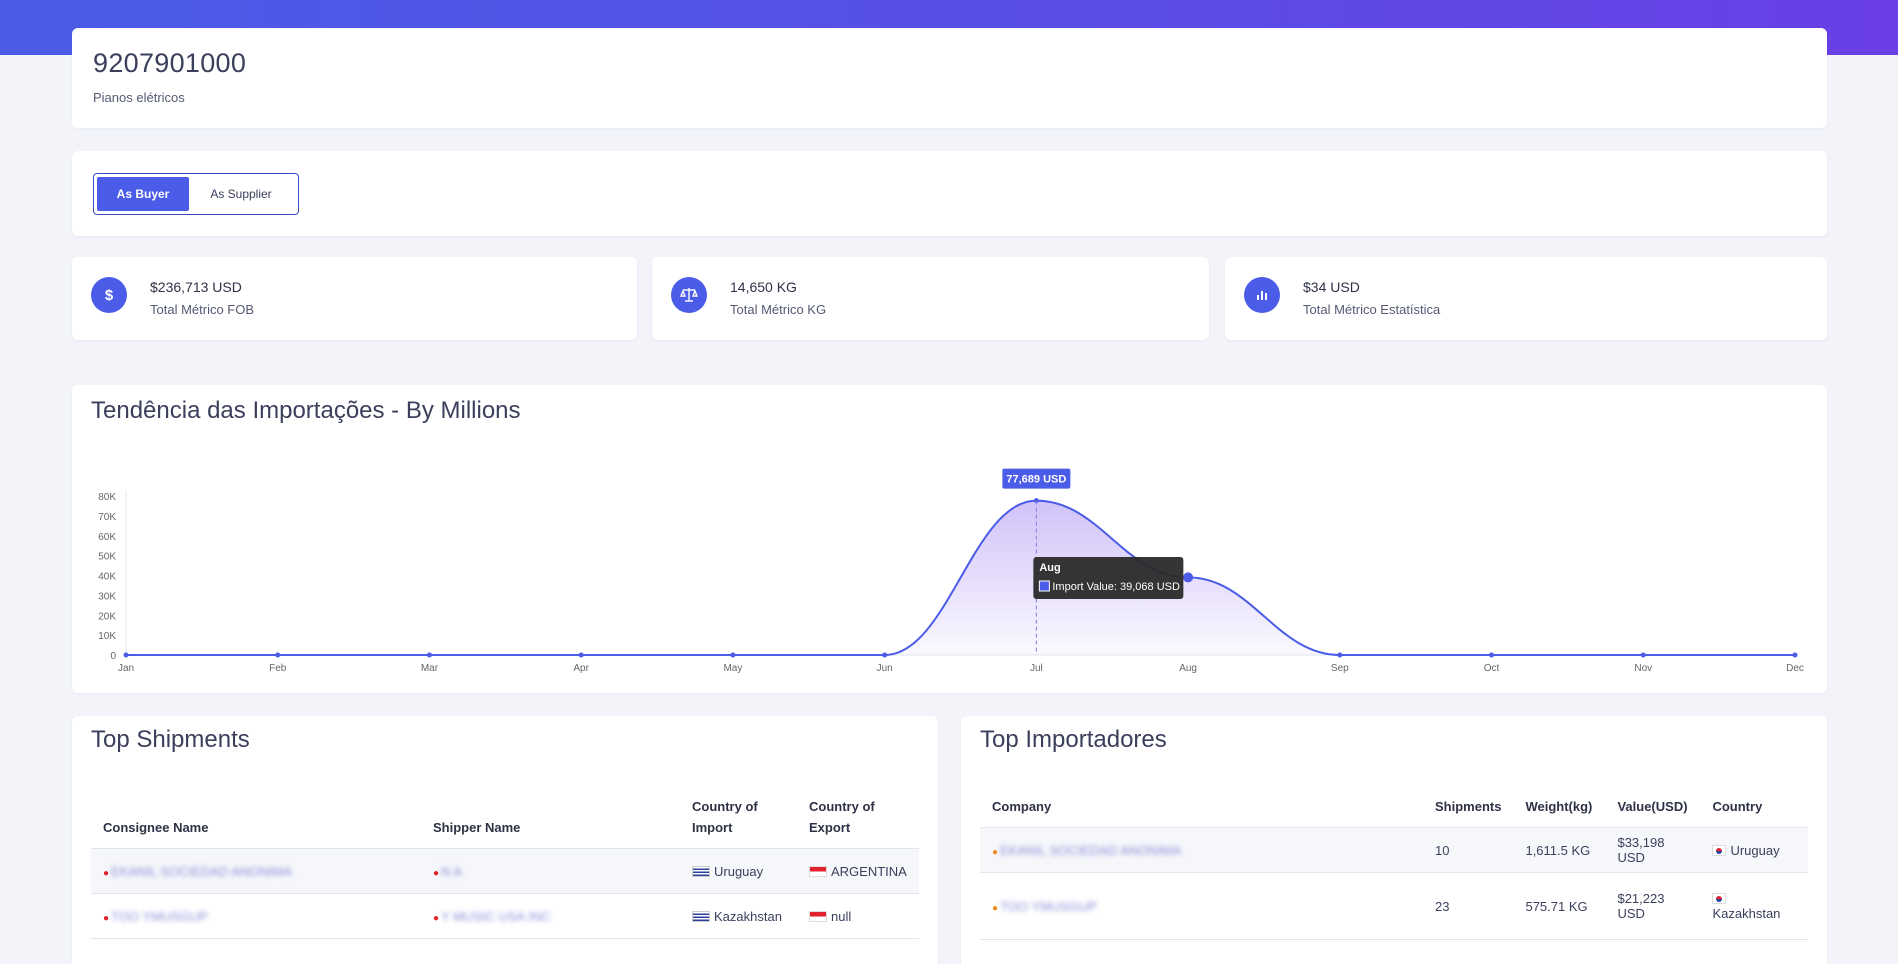 The height and width of the screenshot is (964, 1898). What do you see at coordinates (306, 410) in the screenshot?
I see `chart-title: Tendência das Importações - By Millions` at bounding box center [306, 410].